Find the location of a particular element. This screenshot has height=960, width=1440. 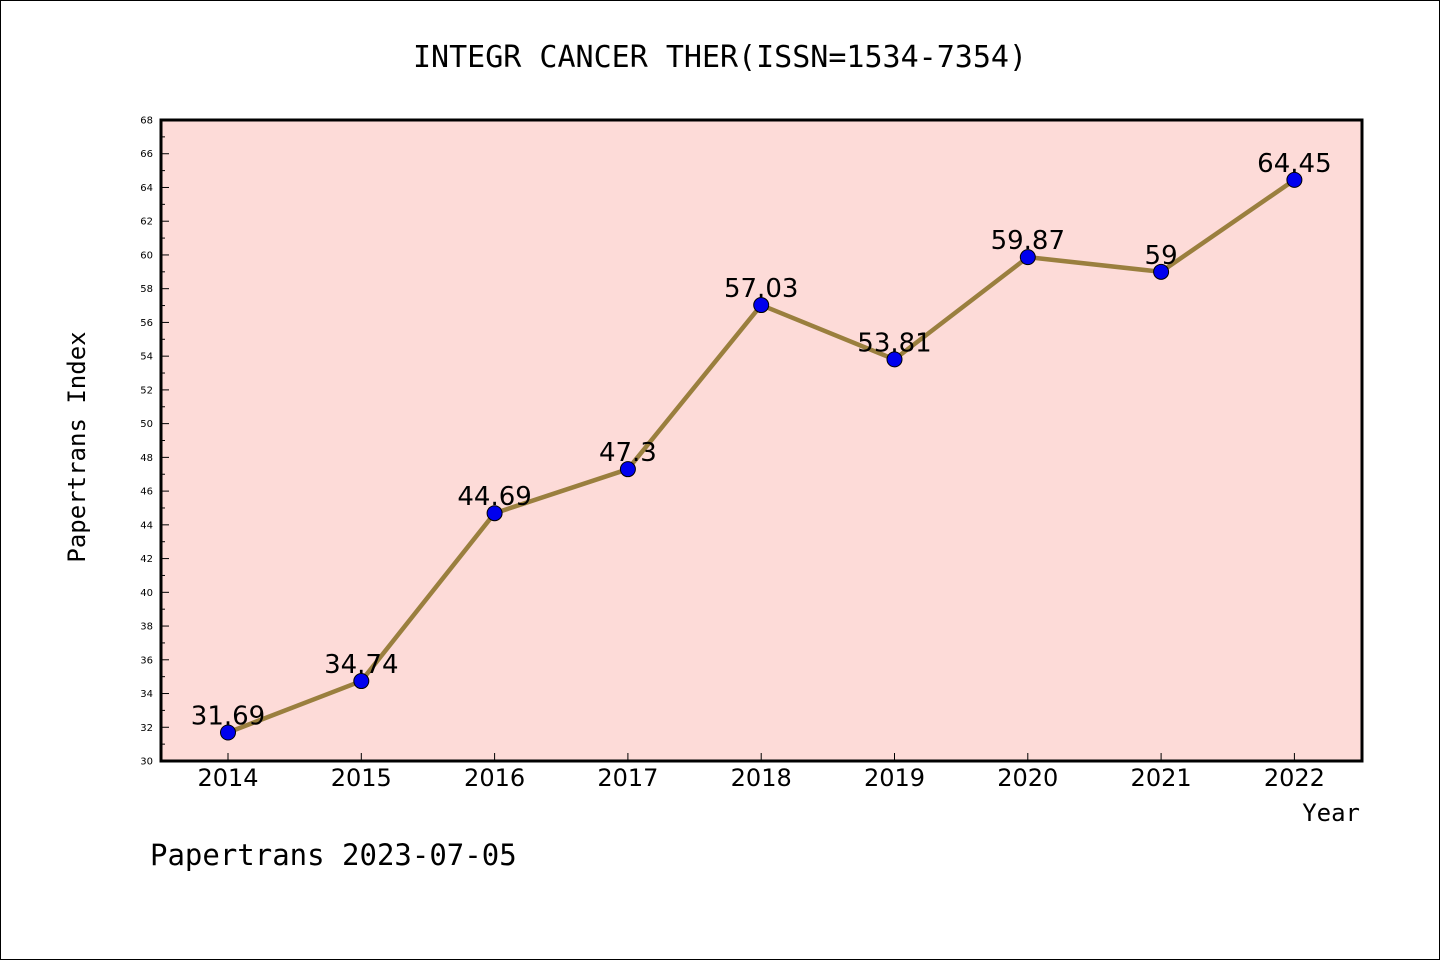

y-tick-label: 68 is located at coordinates (146, 121).